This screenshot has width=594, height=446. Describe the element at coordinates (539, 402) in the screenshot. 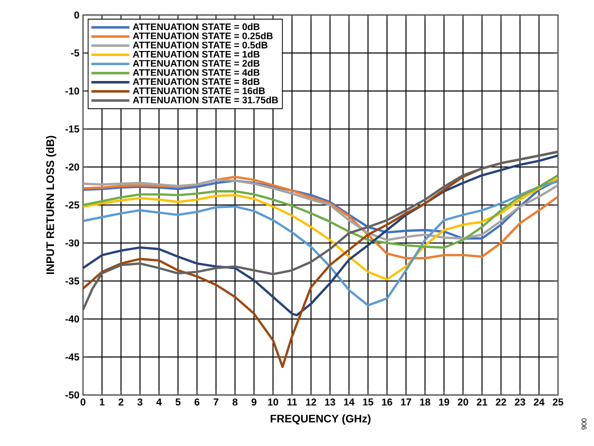

I see `x-tick-label: 24` at that location.